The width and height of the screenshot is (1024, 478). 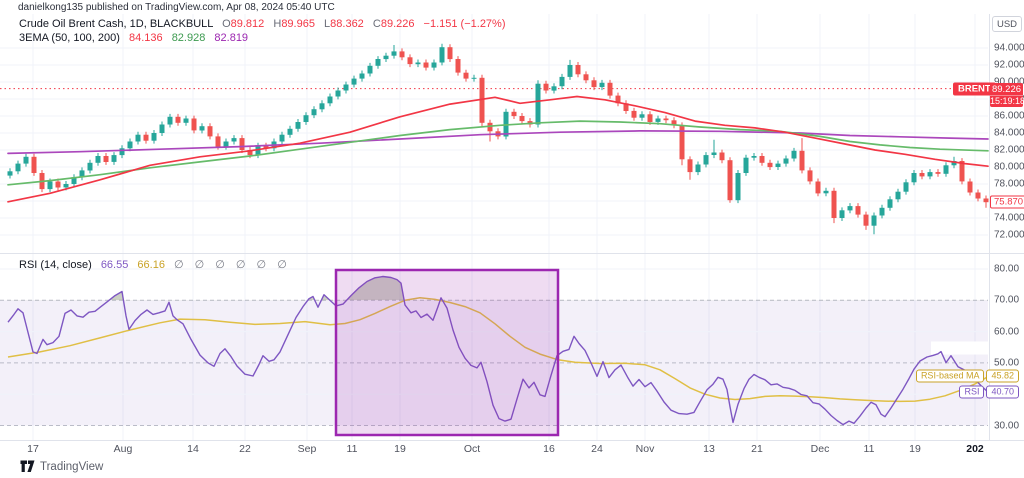 What do you see at coordinates (709, 449) in the screenshot?
I see `time-axis-label: 13` at bounding box center [709, 449].